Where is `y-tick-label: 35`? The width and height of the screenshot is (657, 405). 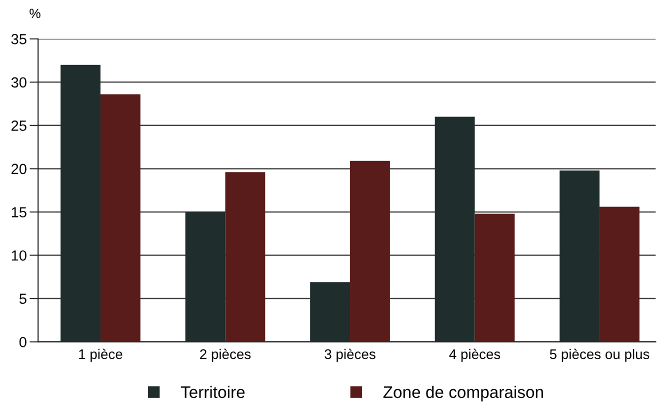 y-tick-label: 35 is located at coordinates (18, 39).